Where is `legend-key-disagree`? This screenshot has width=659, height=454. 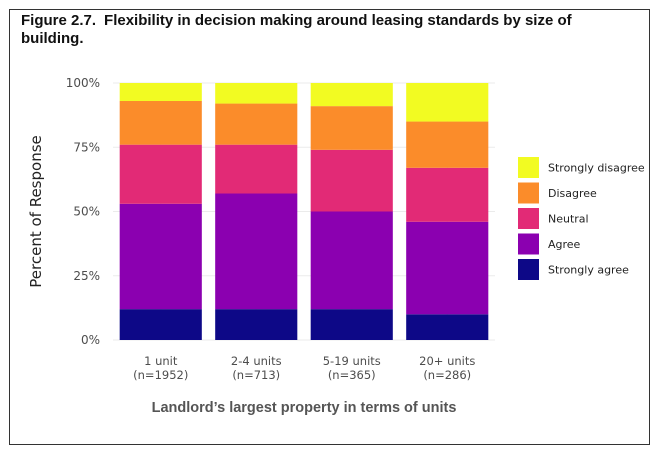
legend-key-disagree is located at coordinates (528, 193).